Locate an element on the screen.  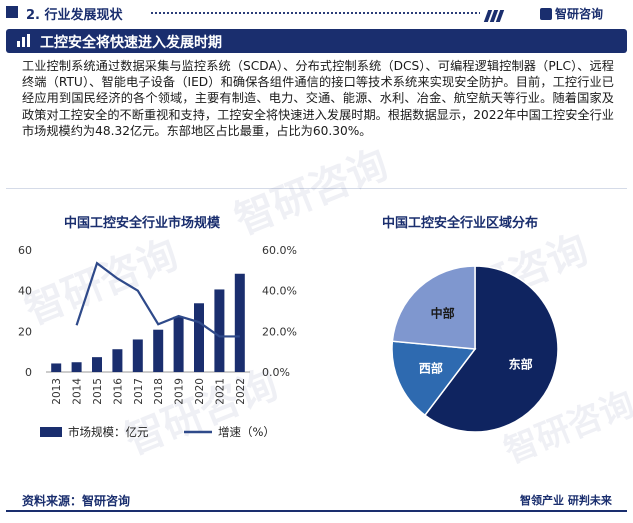
brand-name: 智研咨询 is located at coordinates (579, 14).